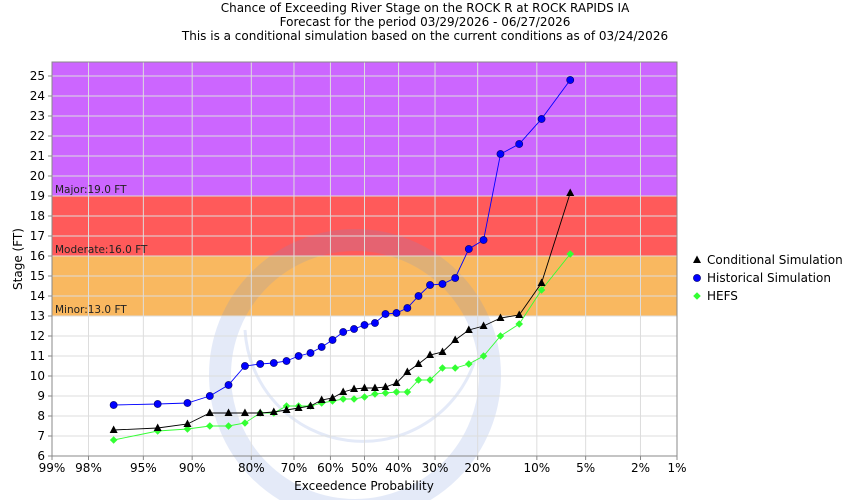 This screenshot has width=850, height=500. I want to click on x-tick-label: 40%, so click(398, 468).